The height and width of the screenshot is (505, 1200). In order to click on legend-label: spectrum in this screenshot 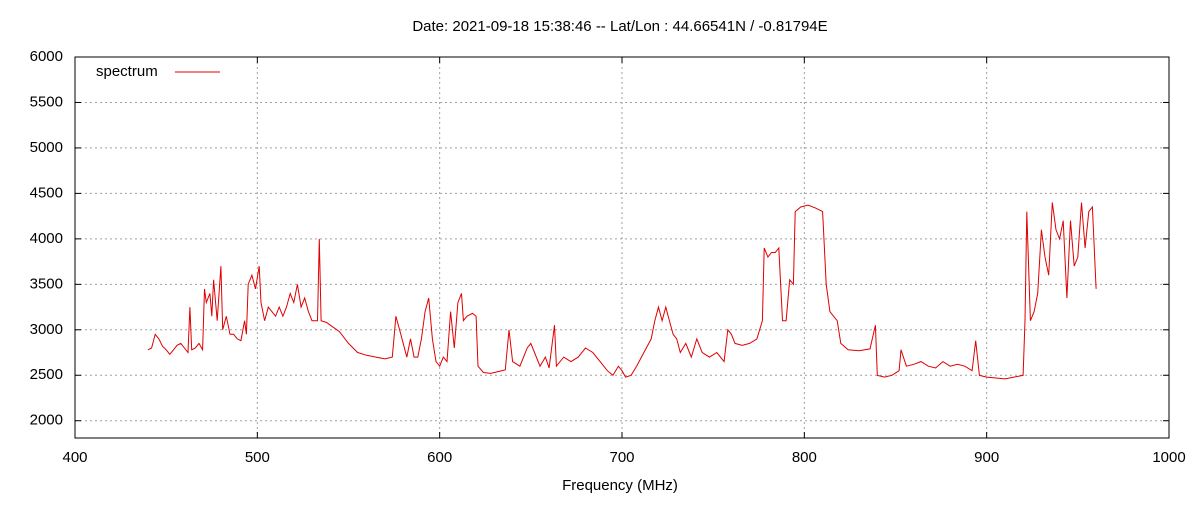, I will do `click(127, 71)`.